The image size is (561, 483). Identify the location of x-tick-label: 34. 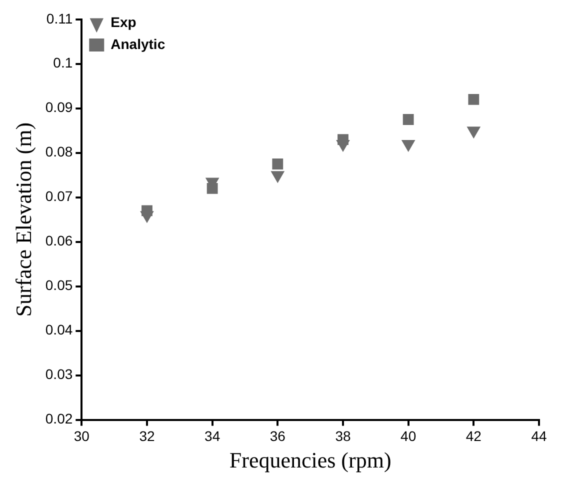
(212, 436).